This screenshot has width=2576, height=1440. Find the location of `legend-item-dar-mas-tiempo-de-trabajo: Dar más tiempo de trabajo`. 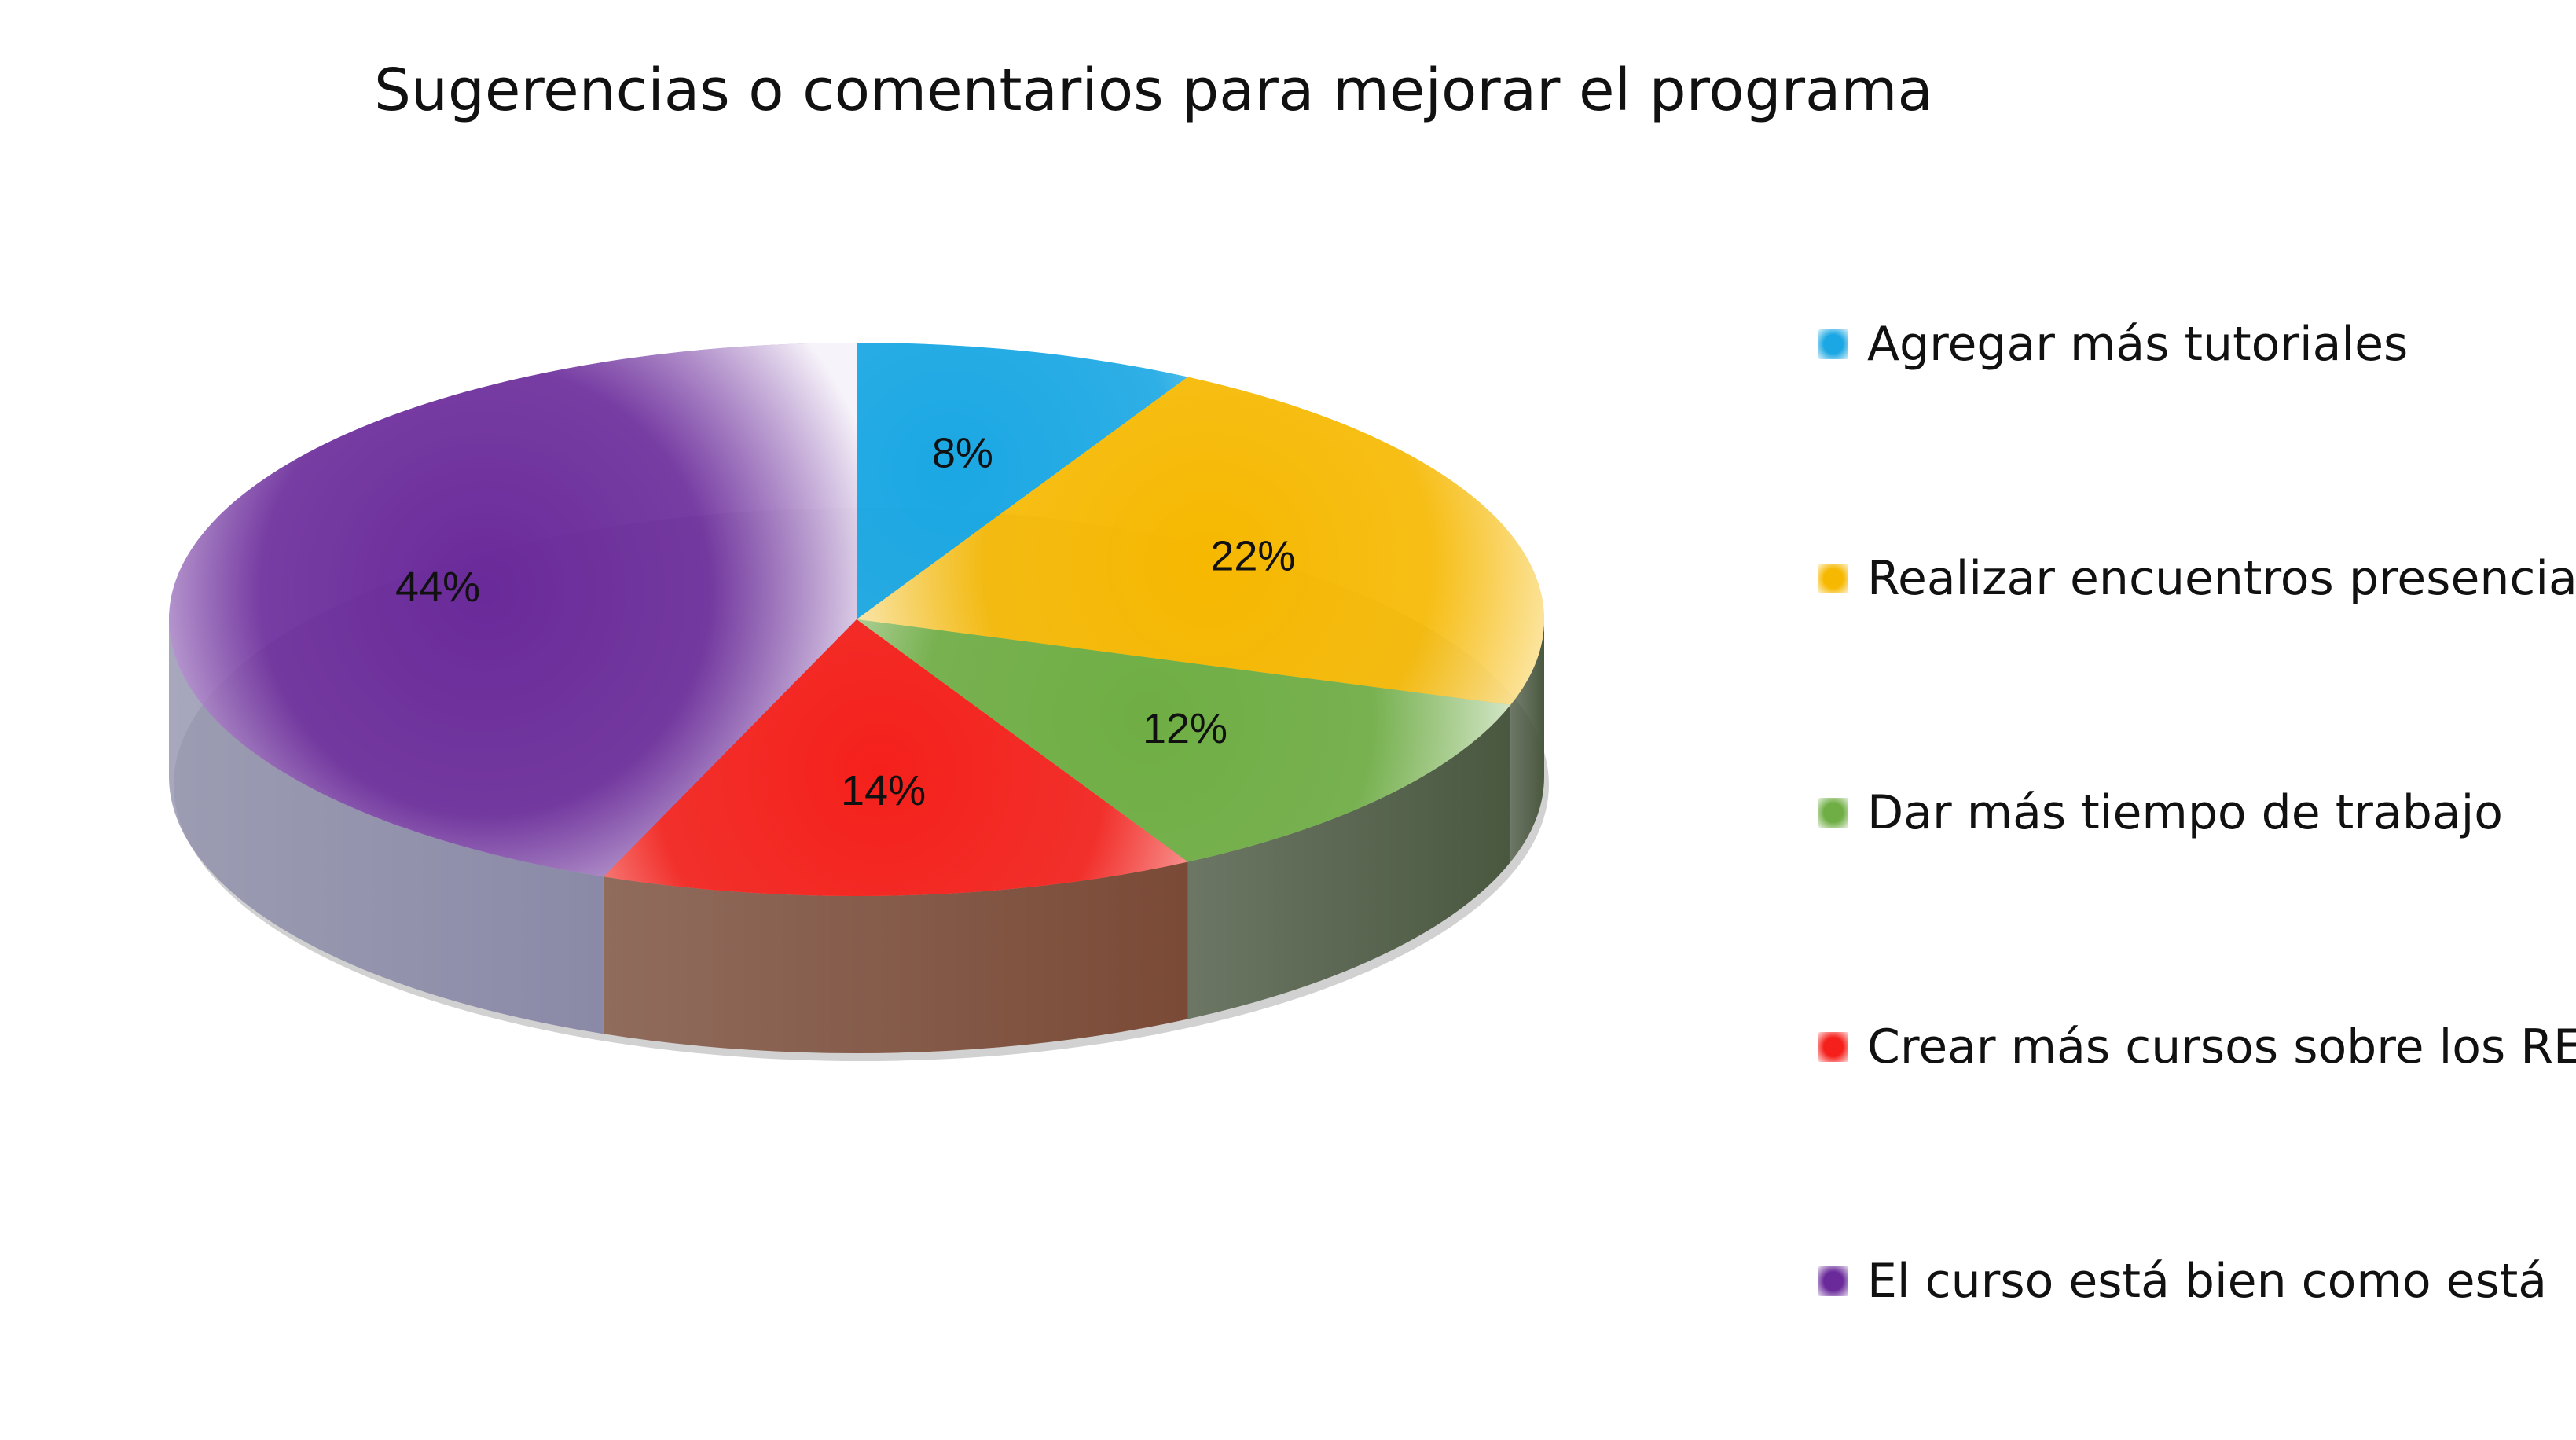

legend-item-dar-mas-tiempo-de-trabajo: Dar más tiempo de trabajo is located at coordinates (2160, 812).